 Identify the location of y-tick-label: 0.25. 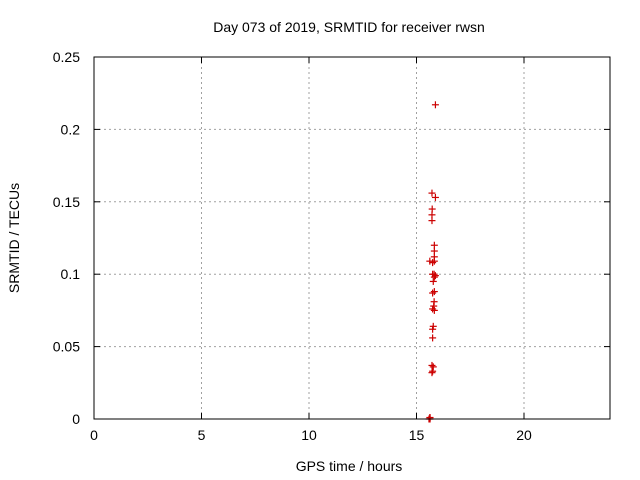
(66, 57).